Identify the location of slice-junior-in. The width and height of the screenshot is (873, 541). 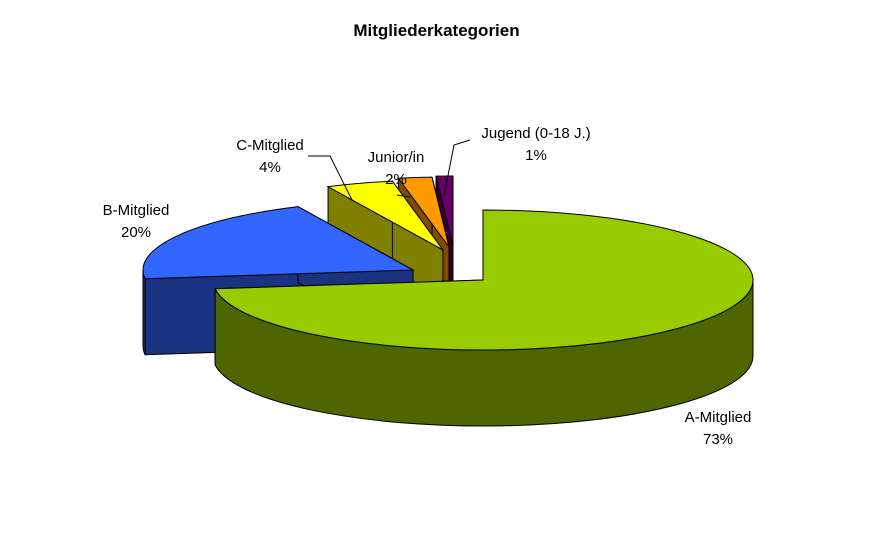
(423, 212).